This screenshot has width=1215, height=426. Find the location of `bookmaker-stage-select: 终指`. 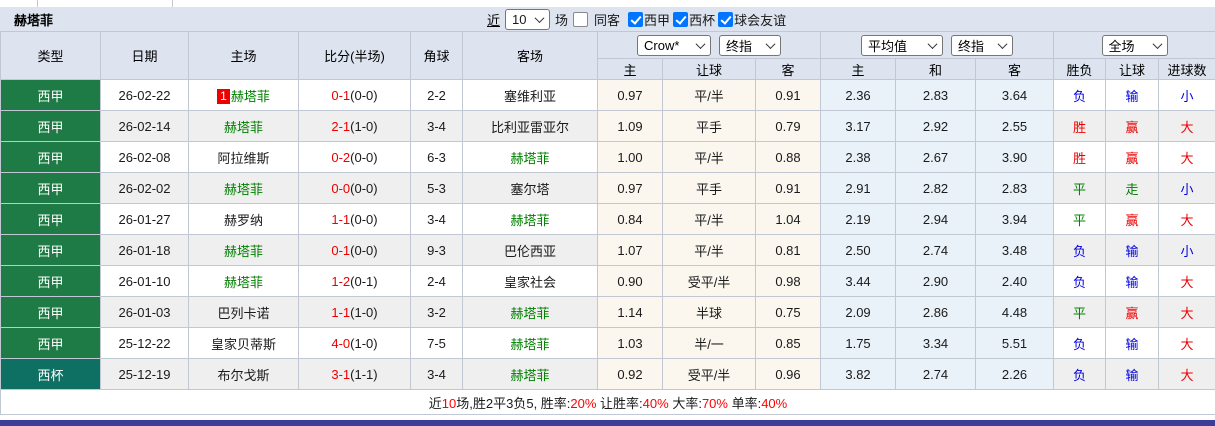

bookmaker-stage-select: 终指 is located at coordinates (750, 45).